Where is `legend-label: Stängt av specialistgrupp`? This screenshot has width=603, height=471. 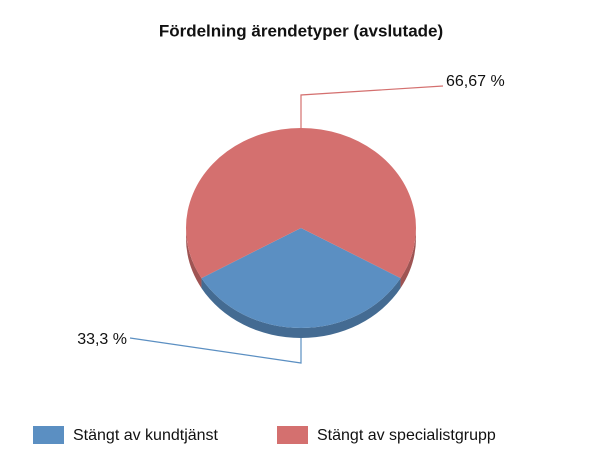
legend-label: Stängt av specialistgrupp is located at coordinates (406, 435).